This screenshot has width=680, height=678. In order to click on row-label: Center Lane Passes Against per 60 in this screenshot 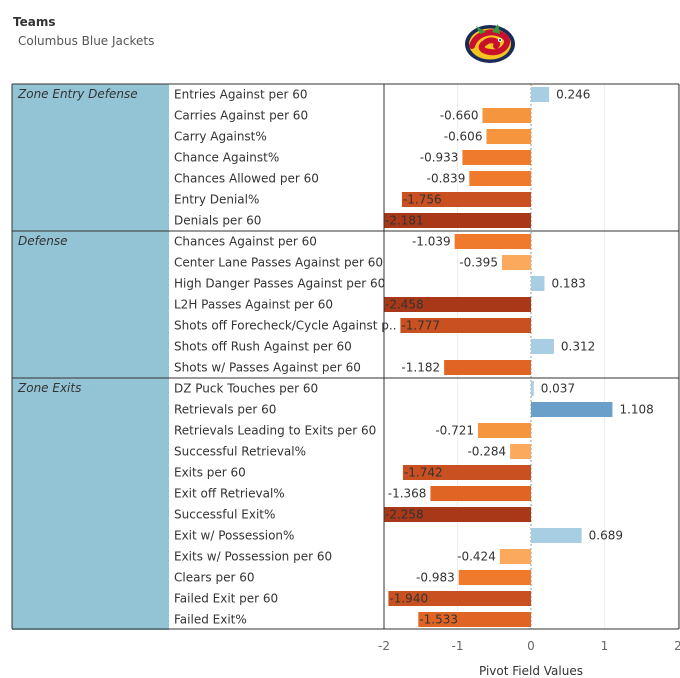, I will do `click(278, 263)`.